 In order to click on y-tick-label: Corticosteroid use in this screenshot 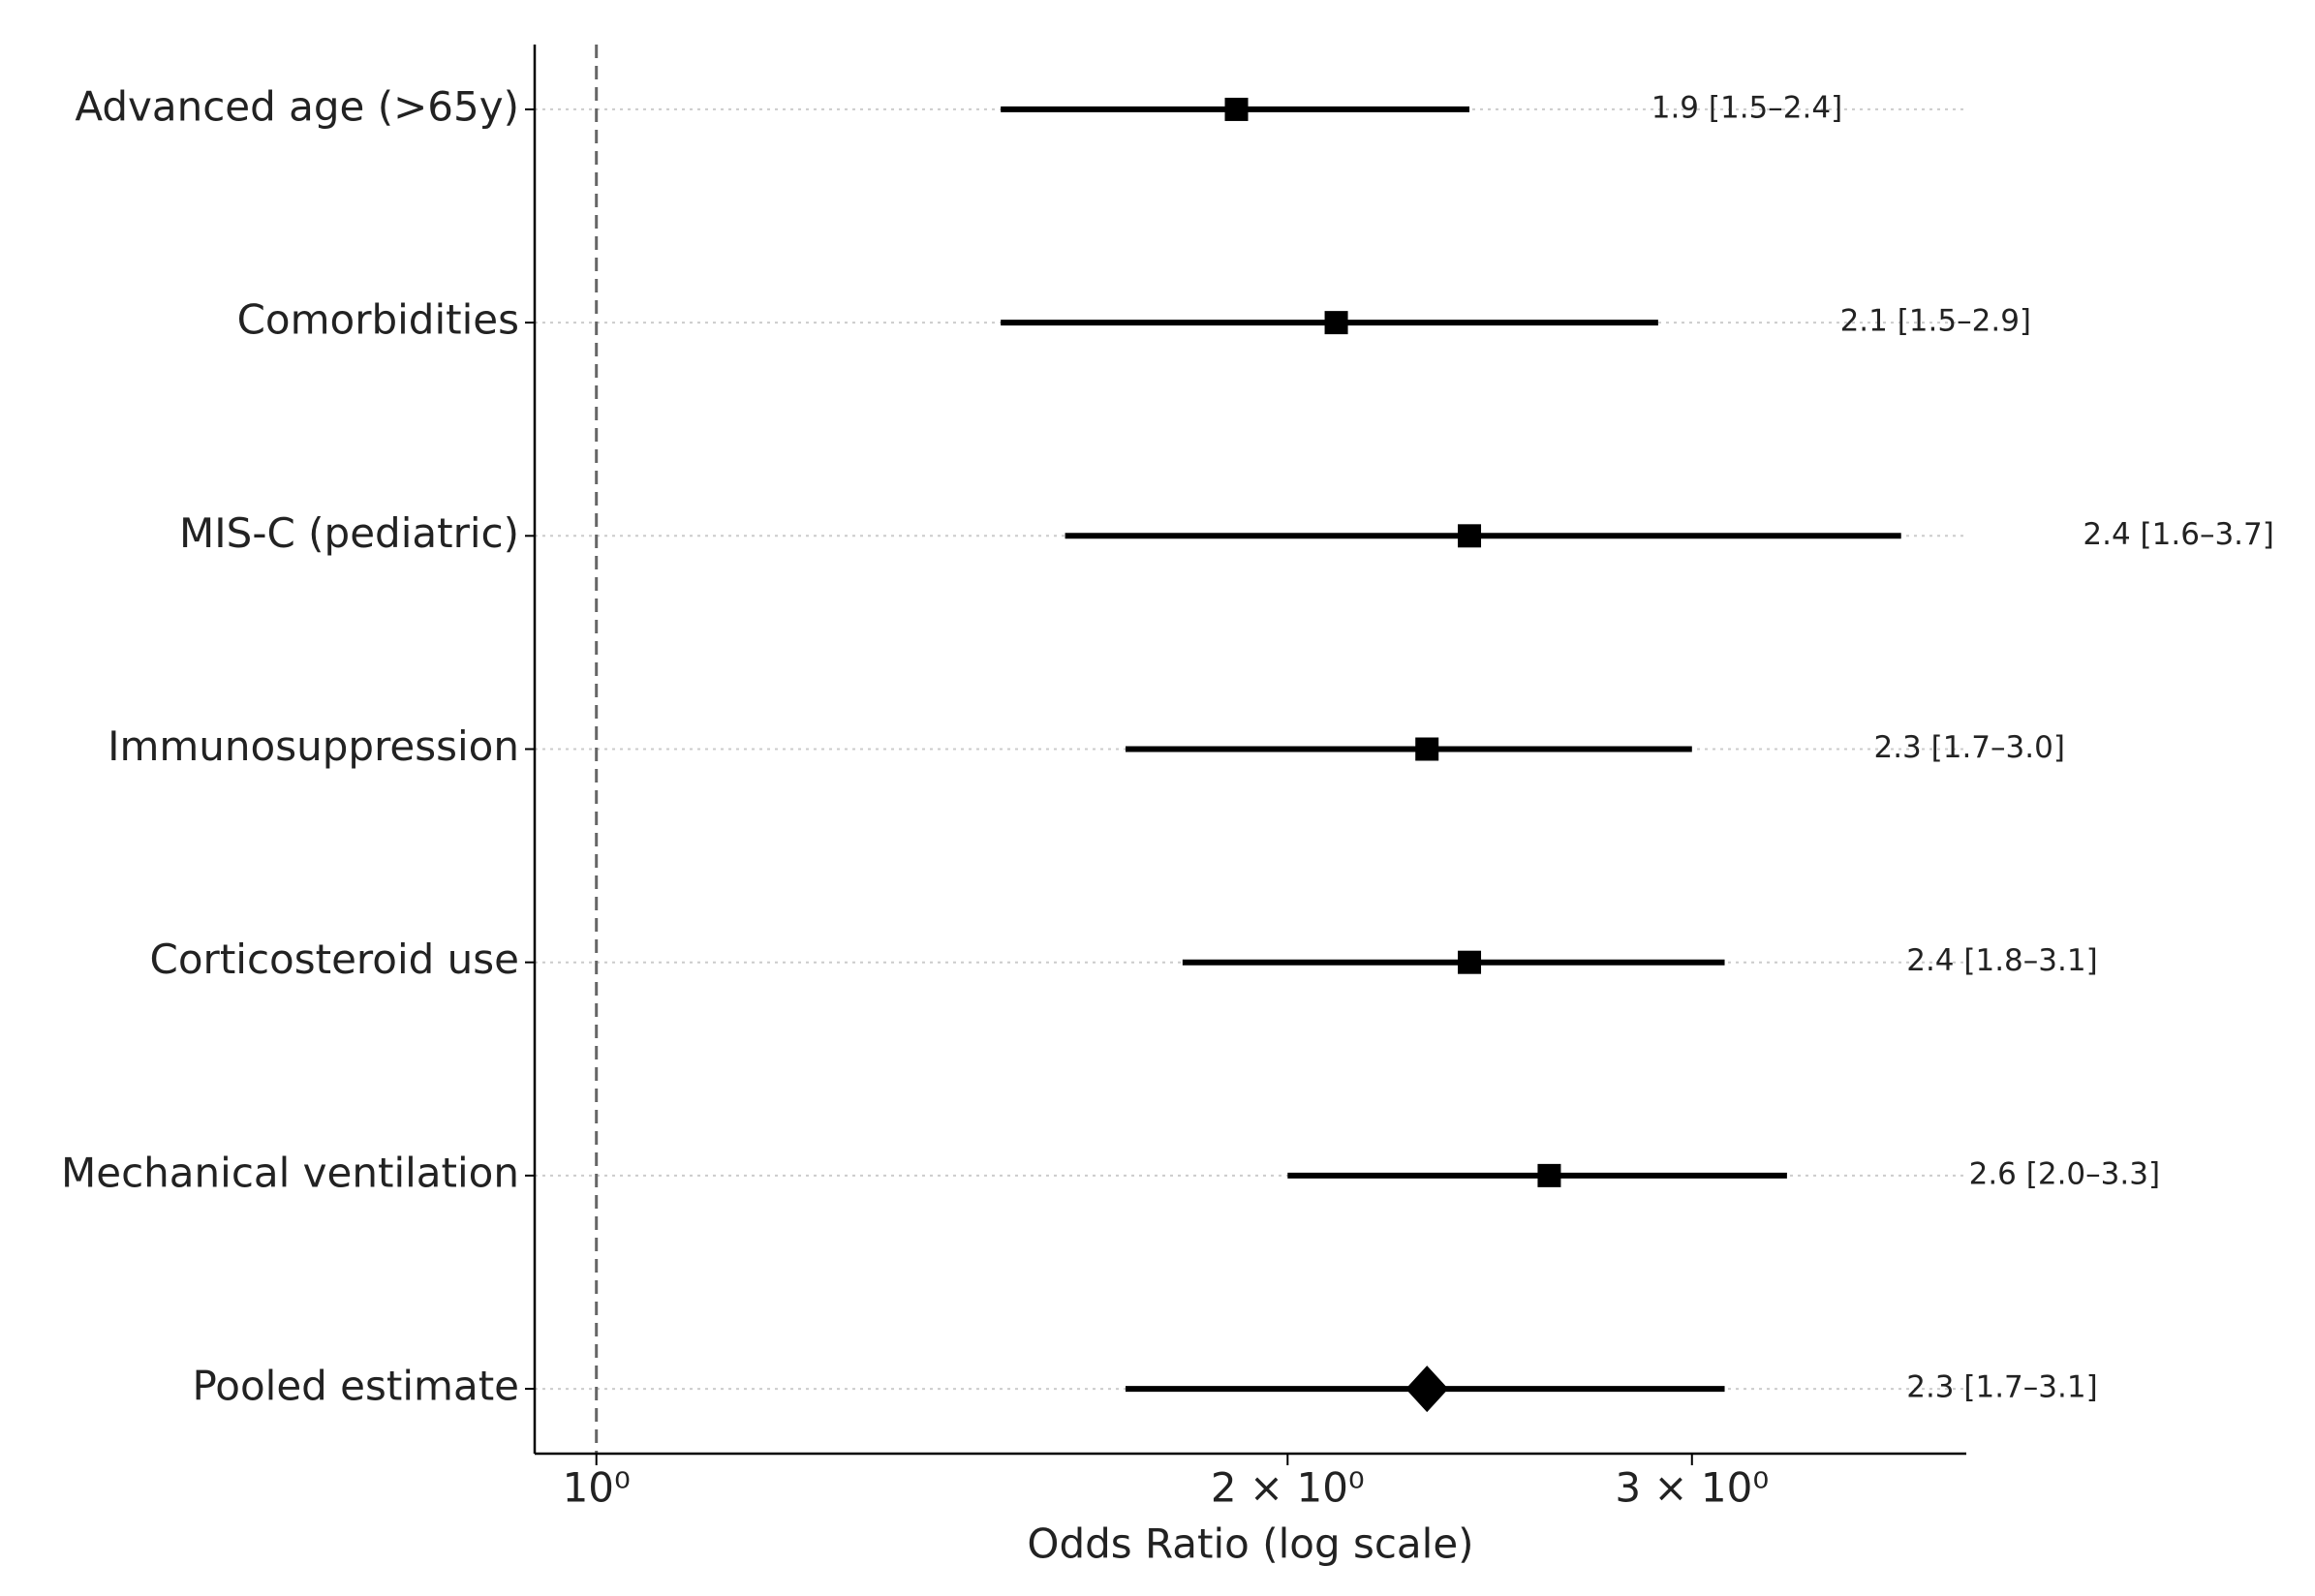, I will do `click(334, 959)`.